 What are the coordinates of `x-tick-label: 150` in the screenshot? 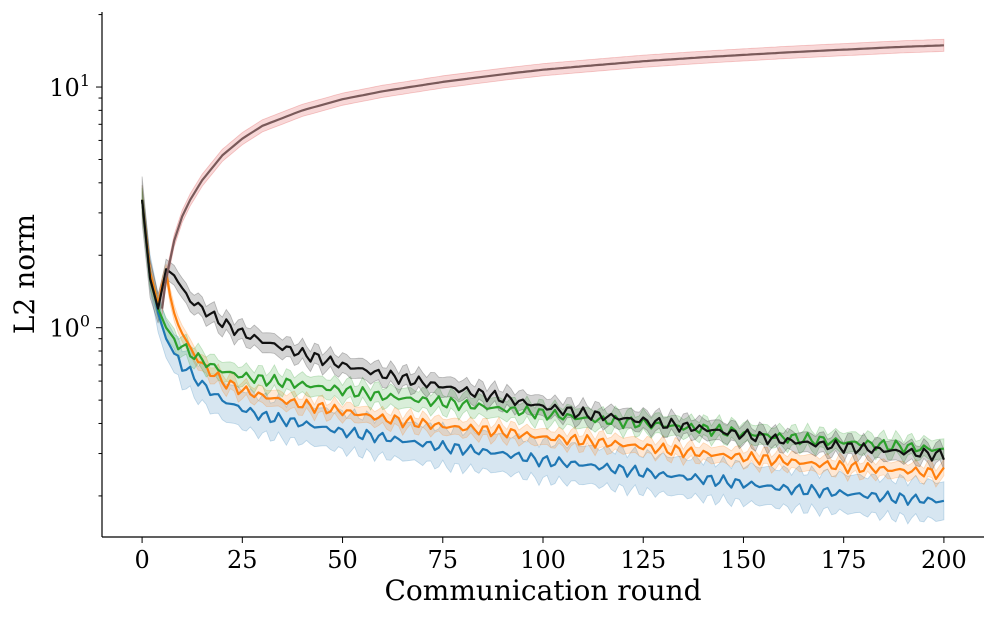 It's located at (744, 560).